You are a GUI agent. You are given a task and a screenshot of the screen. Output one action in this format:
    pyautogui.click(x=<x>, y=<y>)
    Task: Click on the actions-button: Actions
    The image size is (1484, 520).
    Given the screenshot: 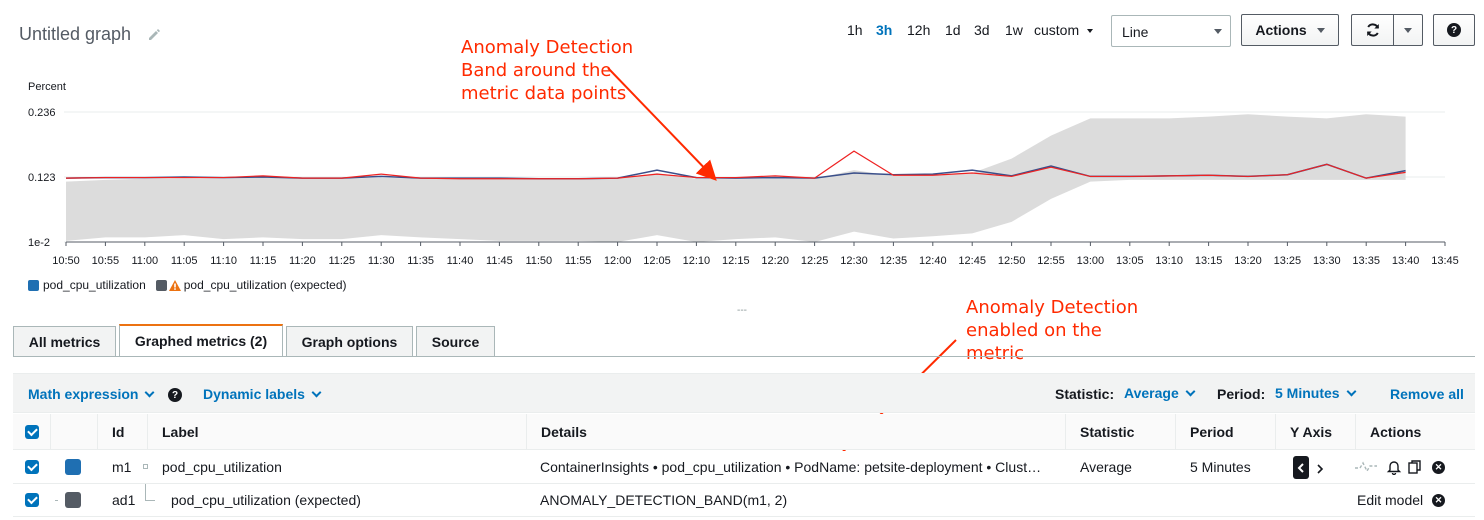 What is the action you would take?
    pyautogui.click(x=1290, y=30)
    